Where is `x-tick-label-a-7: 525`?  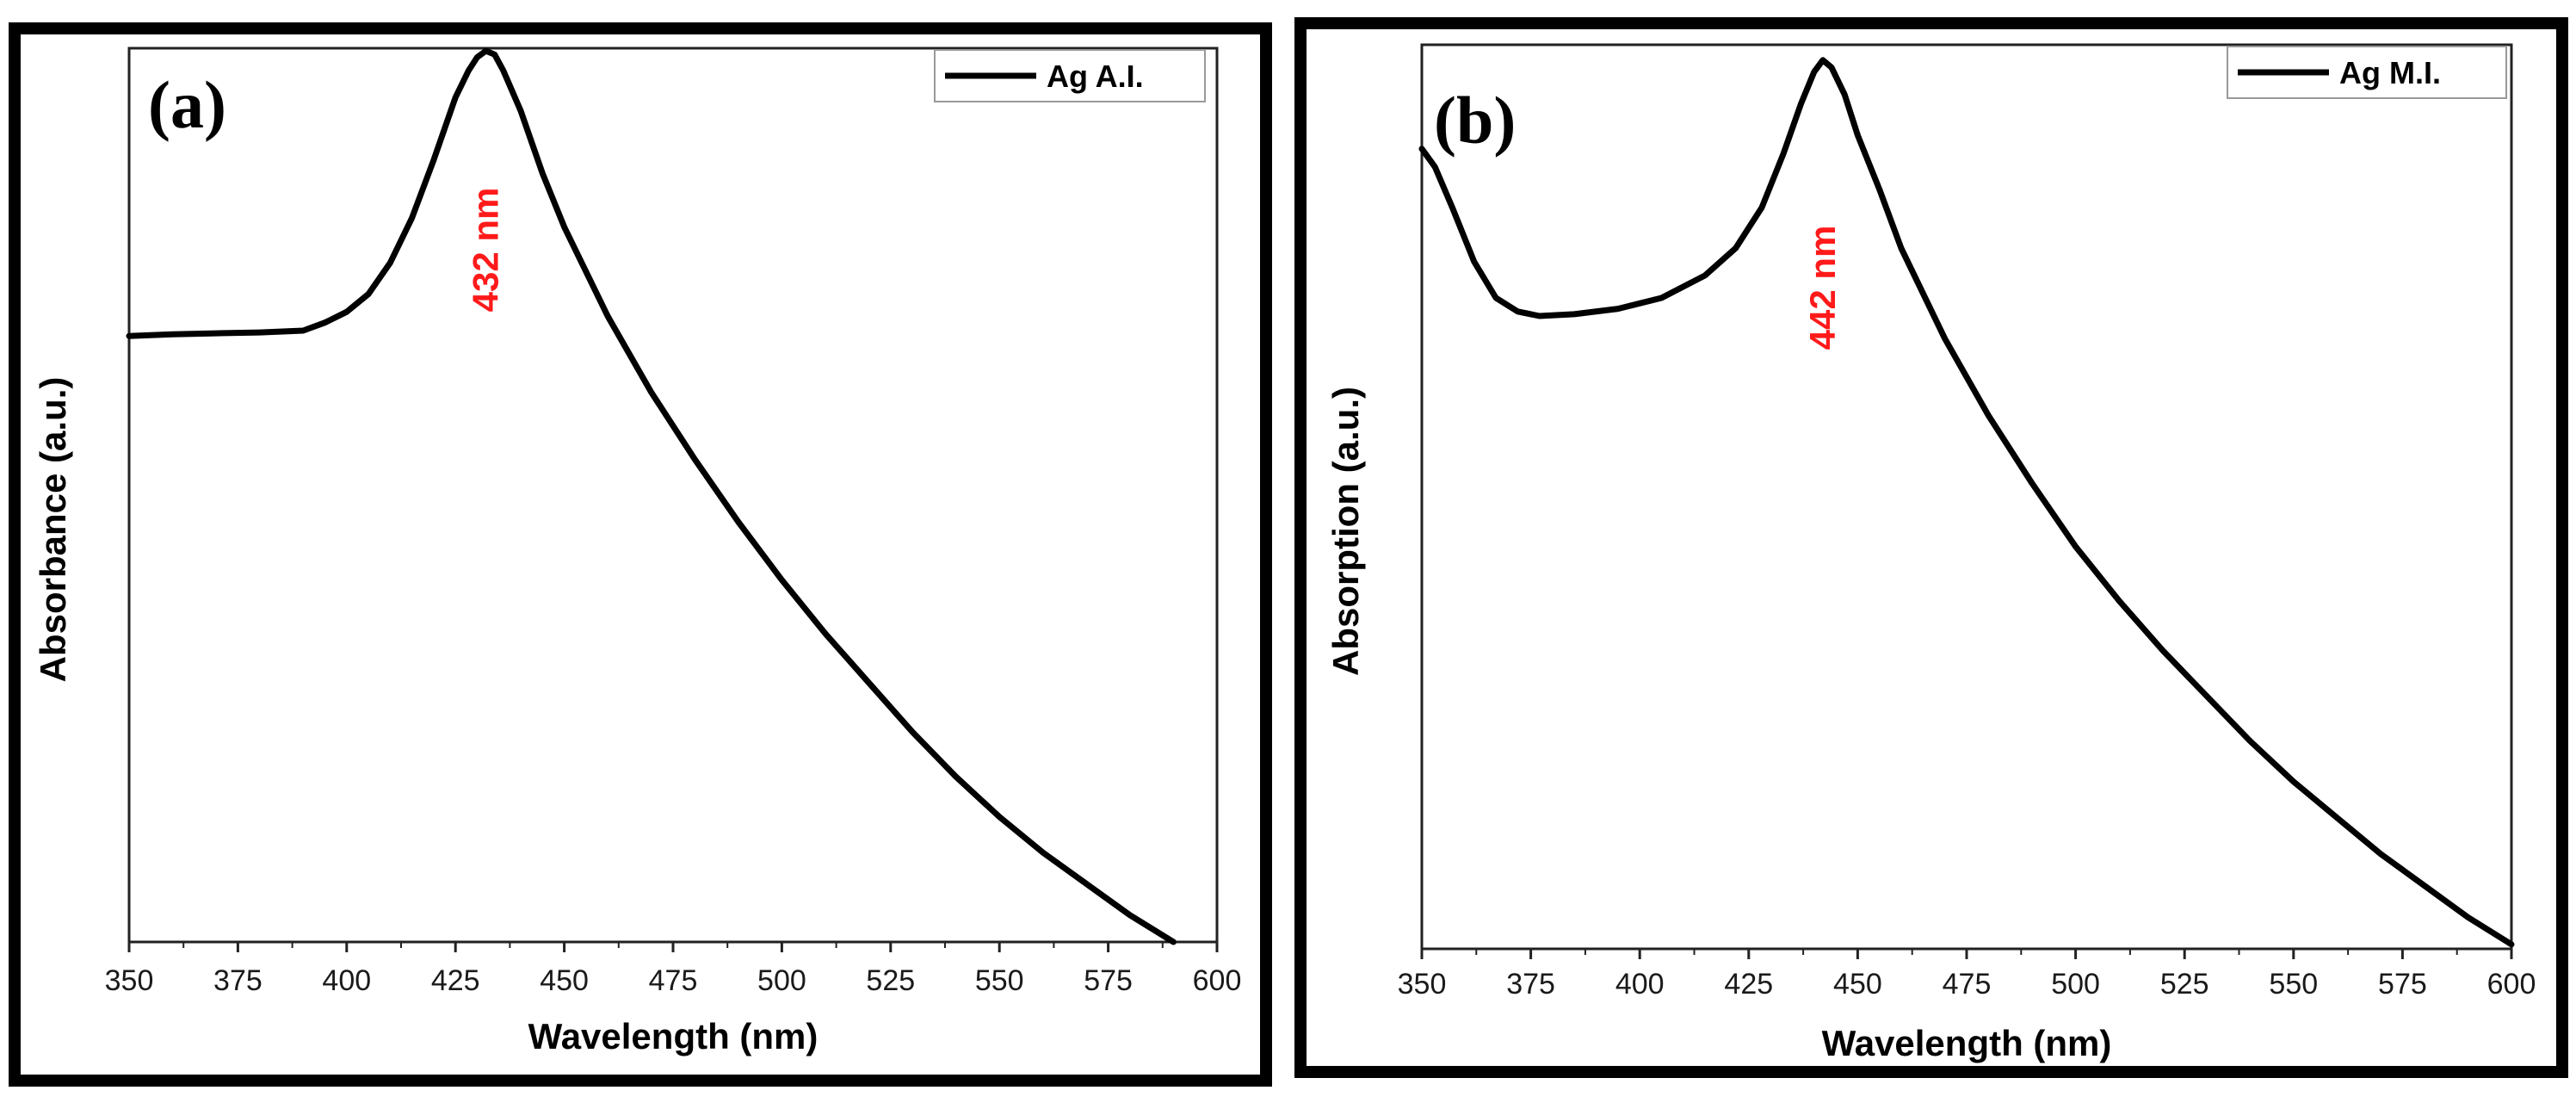
x-tick-label-a-7: 525 is located at coordinates (890, 980).